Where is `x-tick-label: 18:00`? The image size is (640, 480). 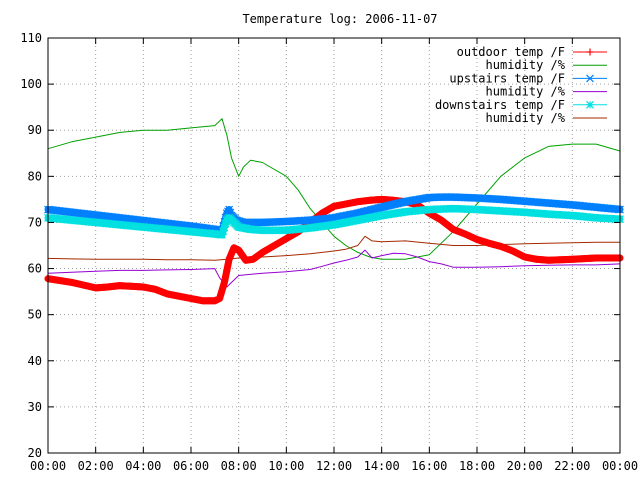
x-tick-label: 18:00 is located at coordinates (477, 466).